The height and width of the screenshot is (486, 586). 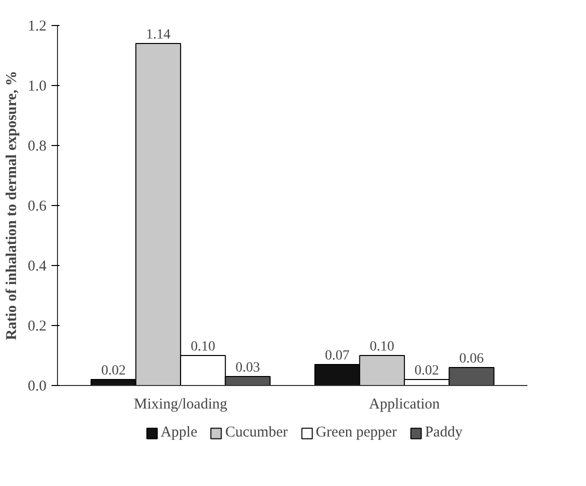 I want to click on y-tick-label: 0.4, so click(x=37, y=266).